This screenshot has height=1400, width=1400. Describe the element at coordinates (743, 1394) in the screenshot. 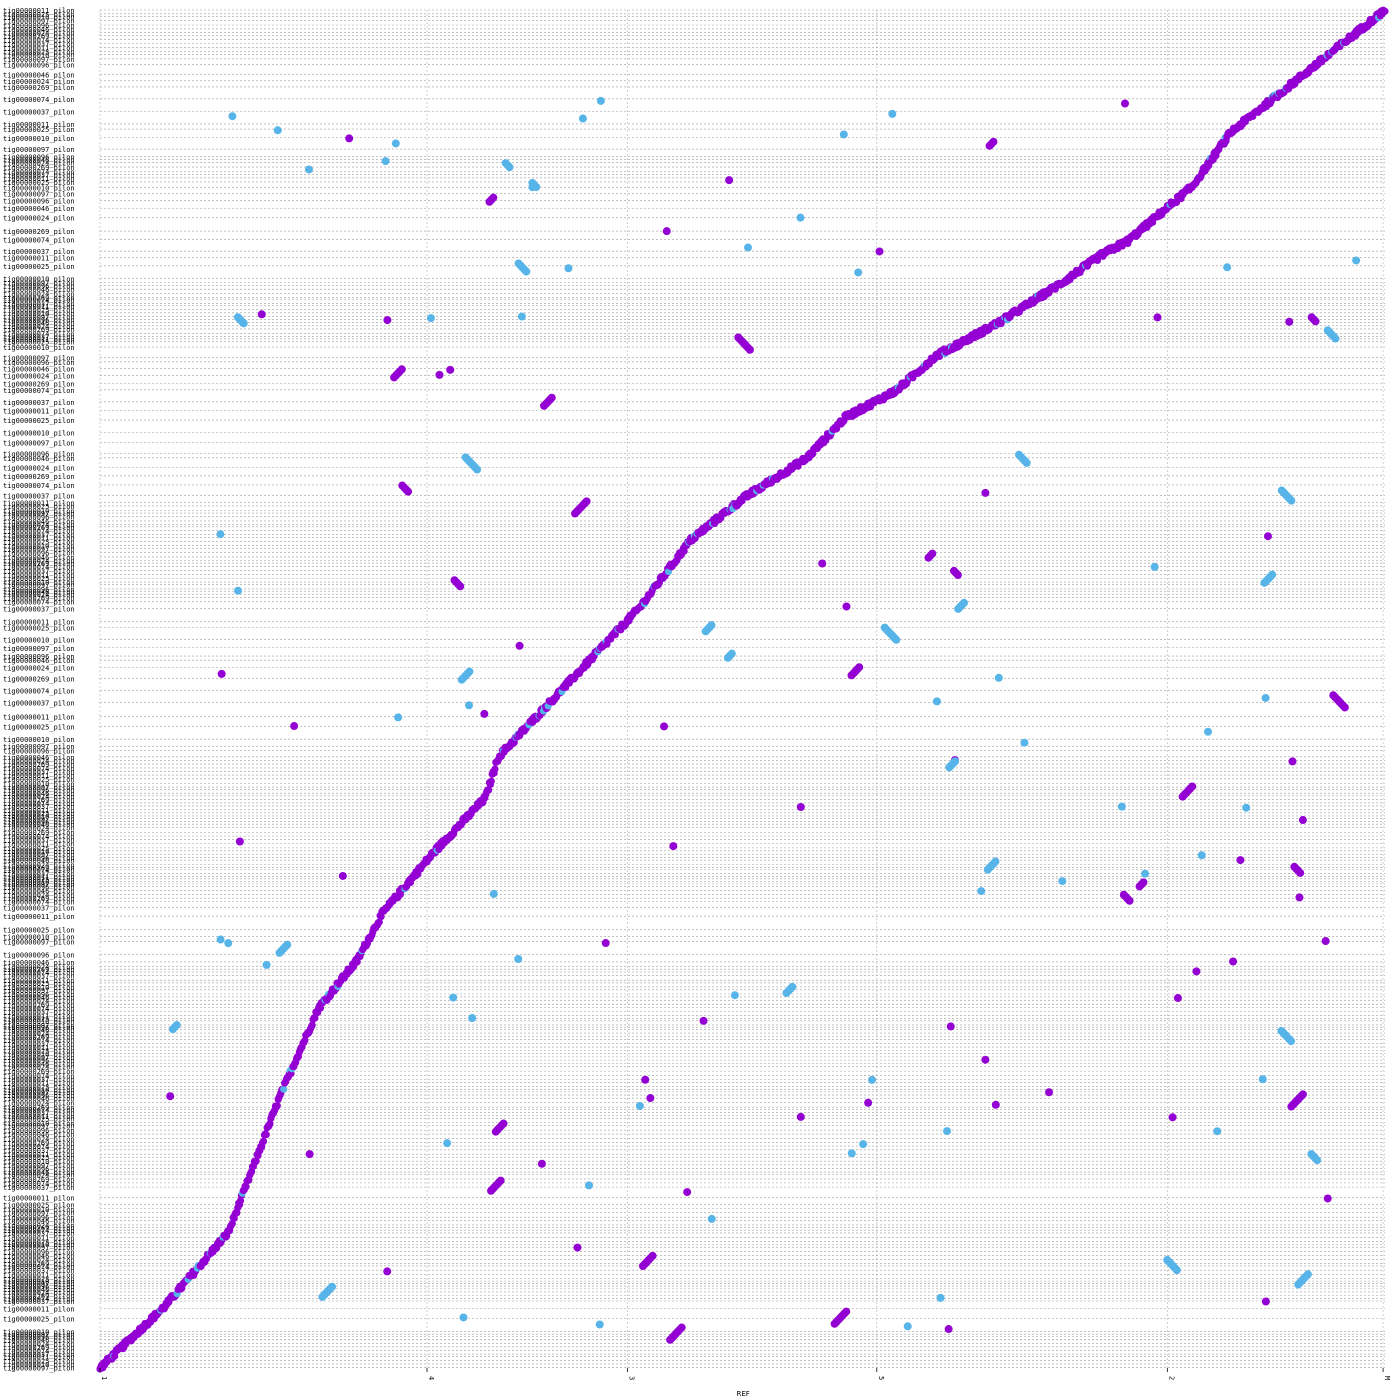

I see `x-axis-title: REF` at that location.